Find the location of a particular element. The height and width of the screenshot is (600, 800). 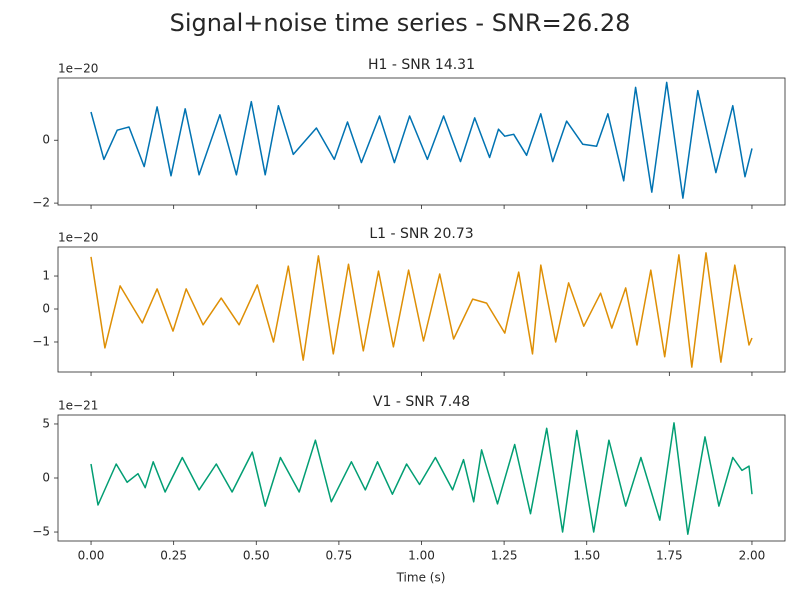

chart-title: Signal+noise time series - SNR=26.28 is located at coordinates (400, 23).